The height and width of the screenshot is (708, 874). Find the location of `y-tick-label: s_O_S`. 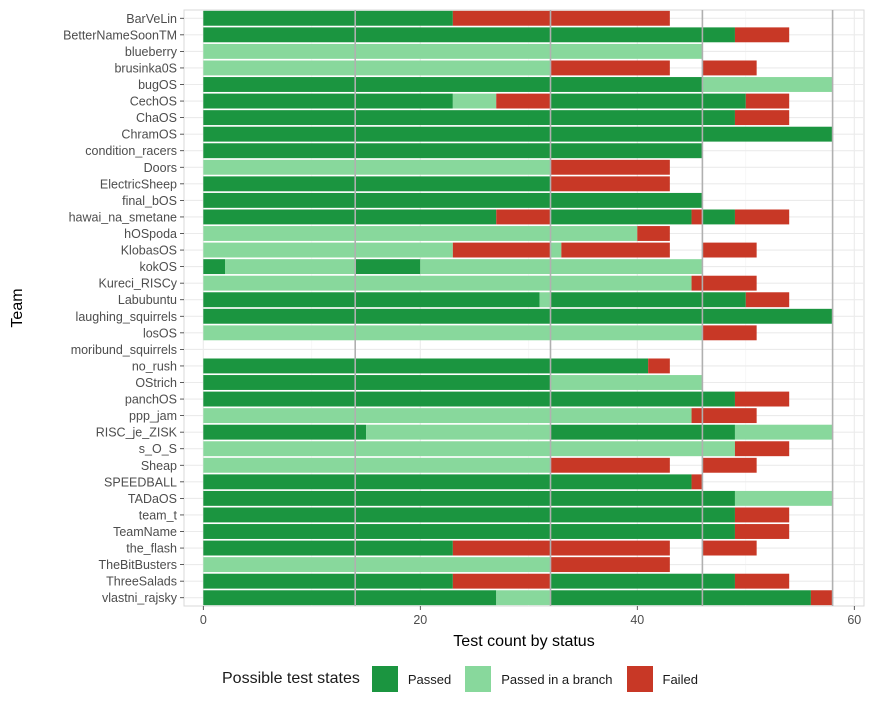

y-tick-label: s_O_S is located at coordinates (158, 449).